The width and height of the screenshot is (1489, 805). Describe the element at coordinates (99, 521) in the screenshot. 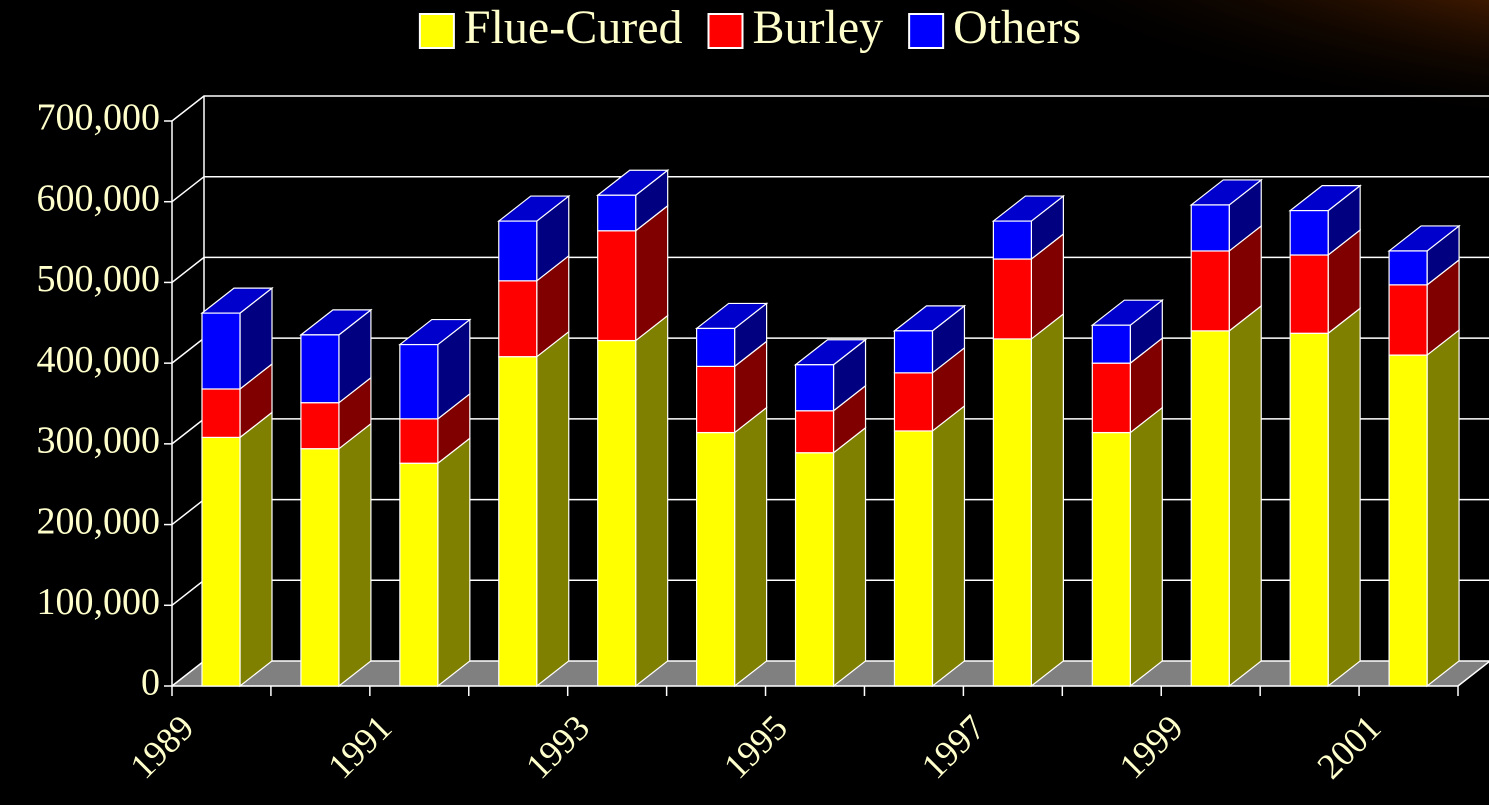

I see `y-tick-label: 200,000` at that location.